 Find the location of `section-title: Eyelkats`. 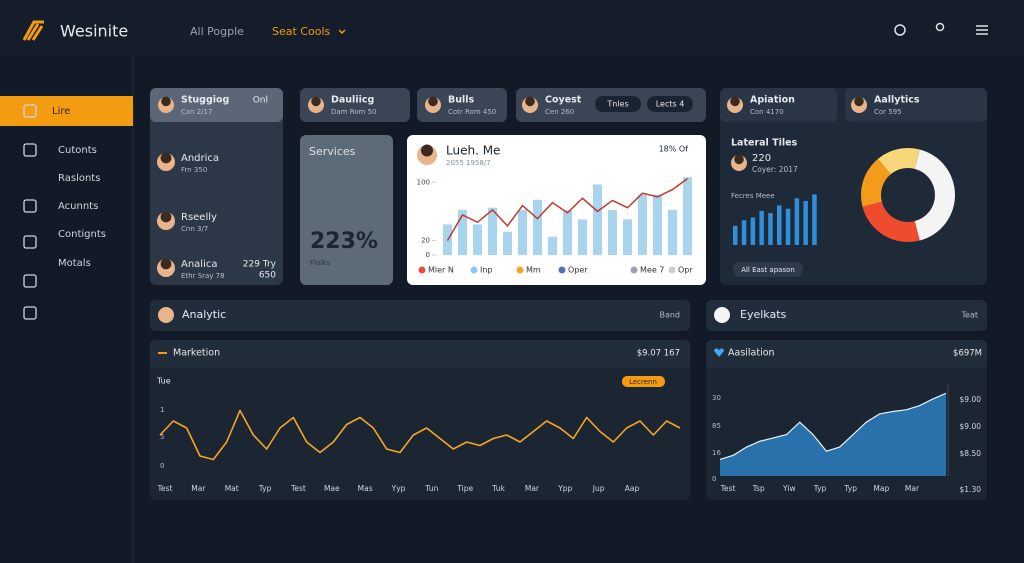

section-title: Eyelkats is located at coordinates (763, 314).